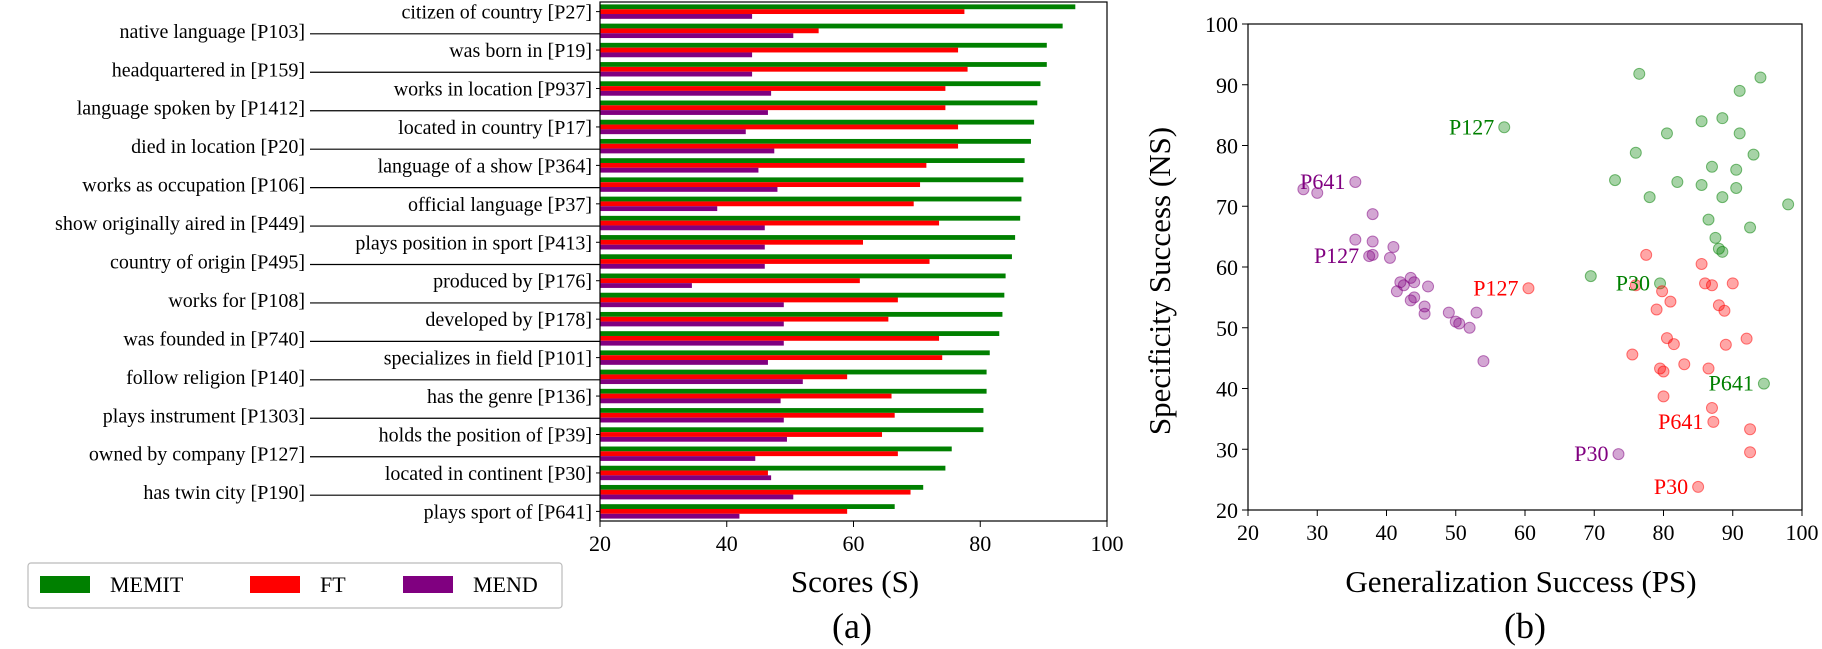 The image size is (1822, 649). What do you see at coordinates (520, 51) in the screenshot?
I see `category-label: was born in [P19]` at bounding box center [520, 51].